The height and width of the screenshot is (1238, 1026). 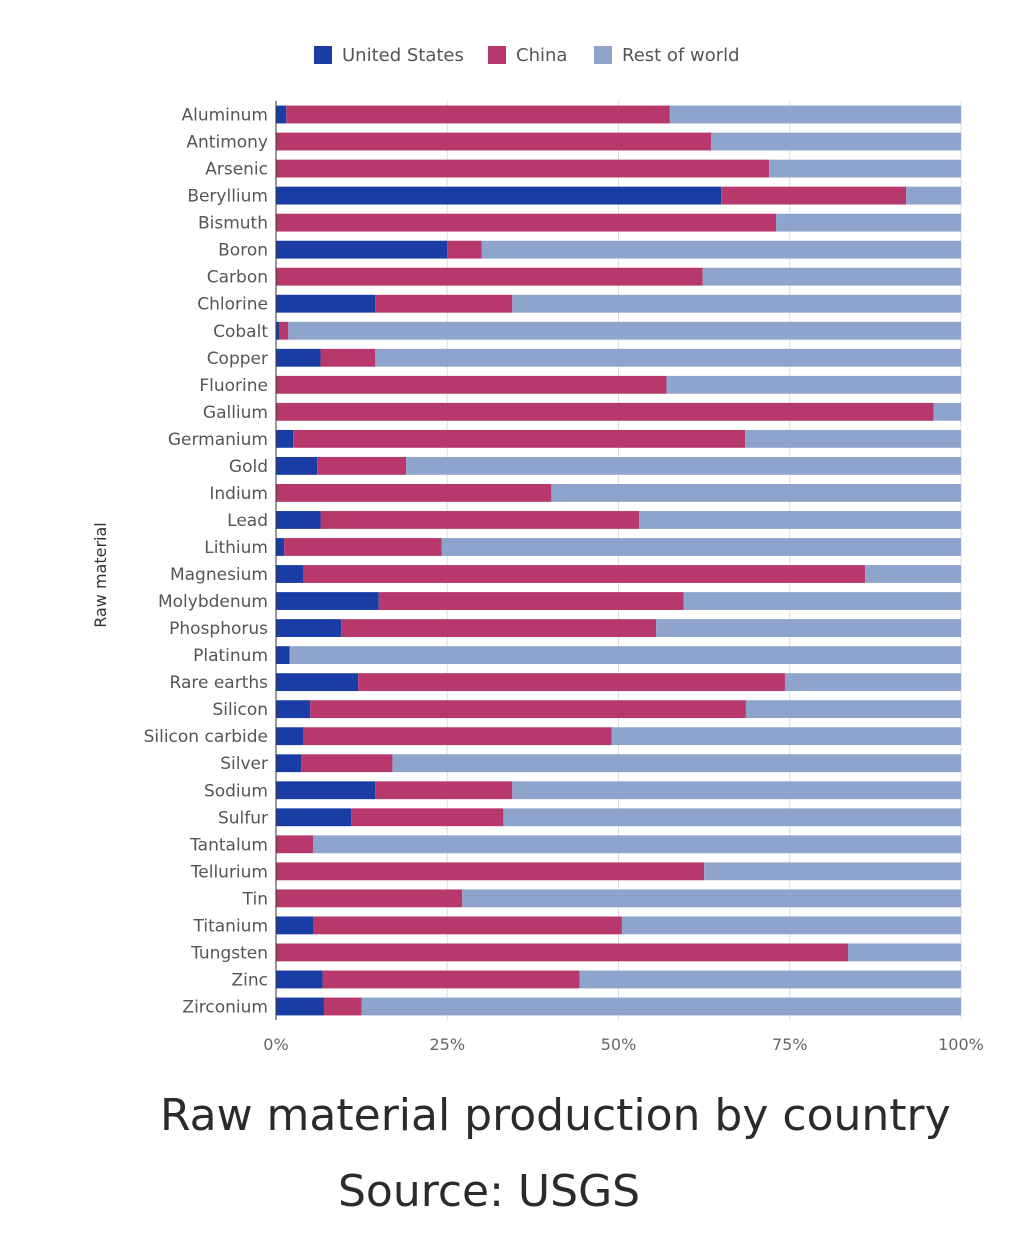 I want to click on legend-item-united-states: United States, so click(x=389, y=55).